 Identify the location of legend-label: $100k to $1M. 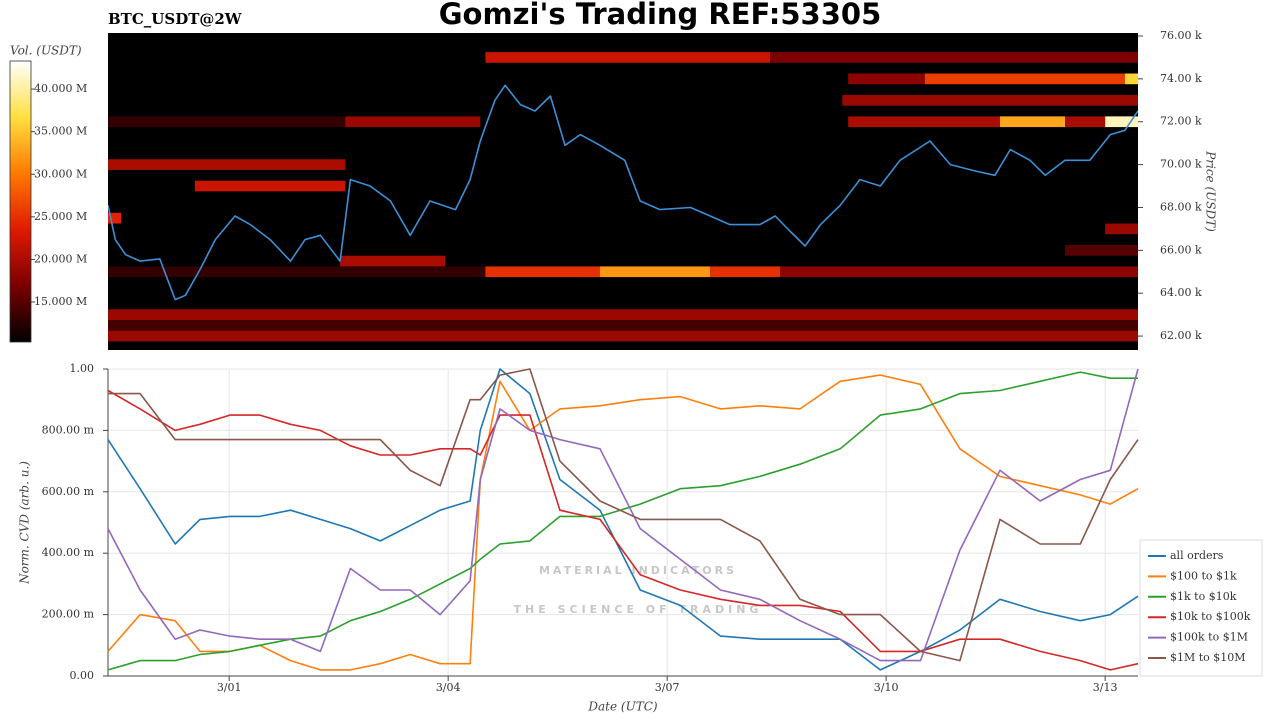
(1209, 637).